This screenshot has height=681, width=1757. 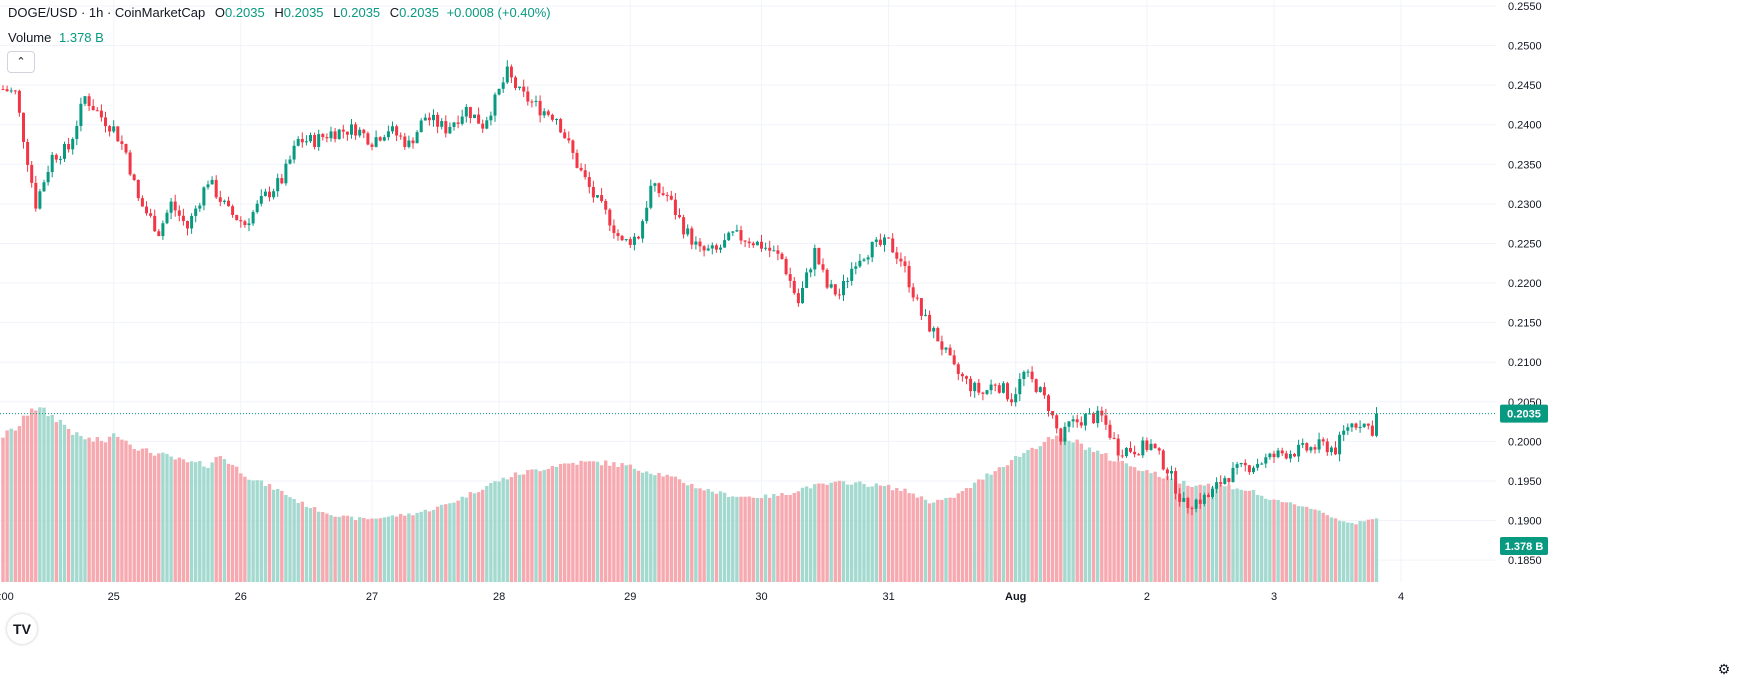 I want to click on price-tick-label: 0.2300, so click(x=1525, y=205).